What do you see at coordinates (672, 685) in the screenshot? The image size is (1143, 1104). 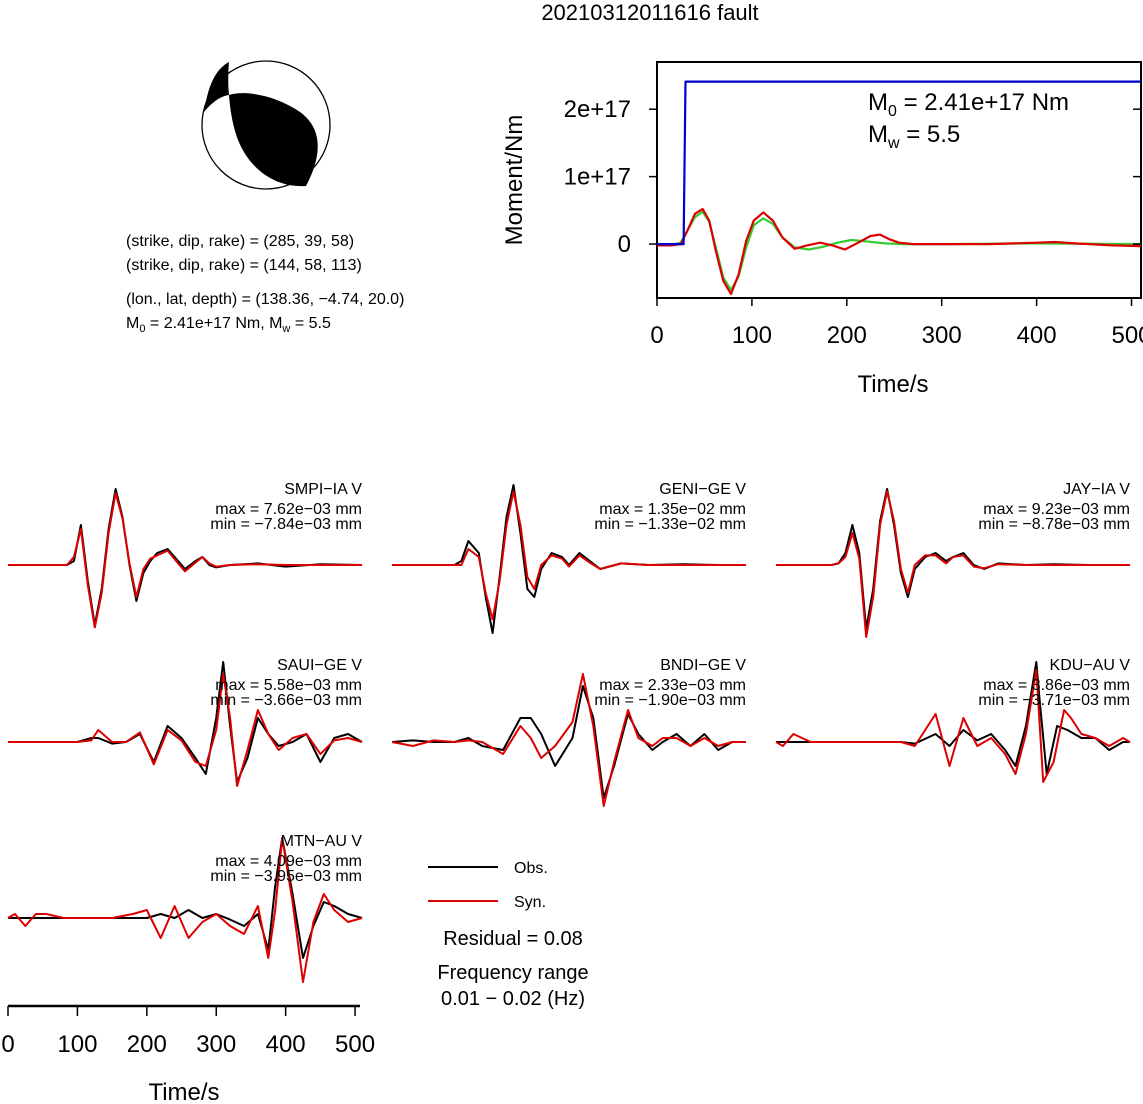 I see `station-max: max = 2.33e−03 mm` at bounding box center [672, 685].